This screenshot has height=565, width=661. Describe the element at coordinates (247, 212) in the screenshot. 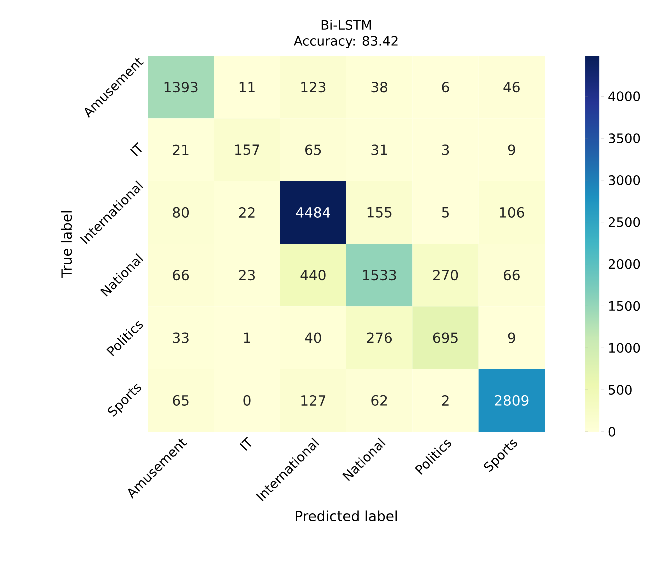

I see `data-label: 22` at that location.